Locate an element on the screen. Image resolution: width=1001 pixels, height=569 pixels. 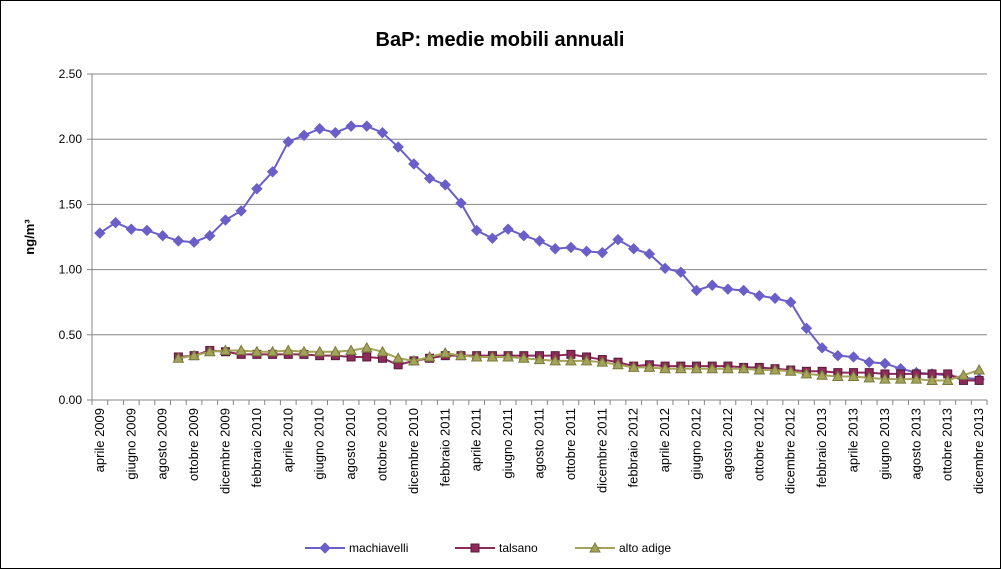
x-tick-label: giugno 2009 is located at coordinates (130, 444).